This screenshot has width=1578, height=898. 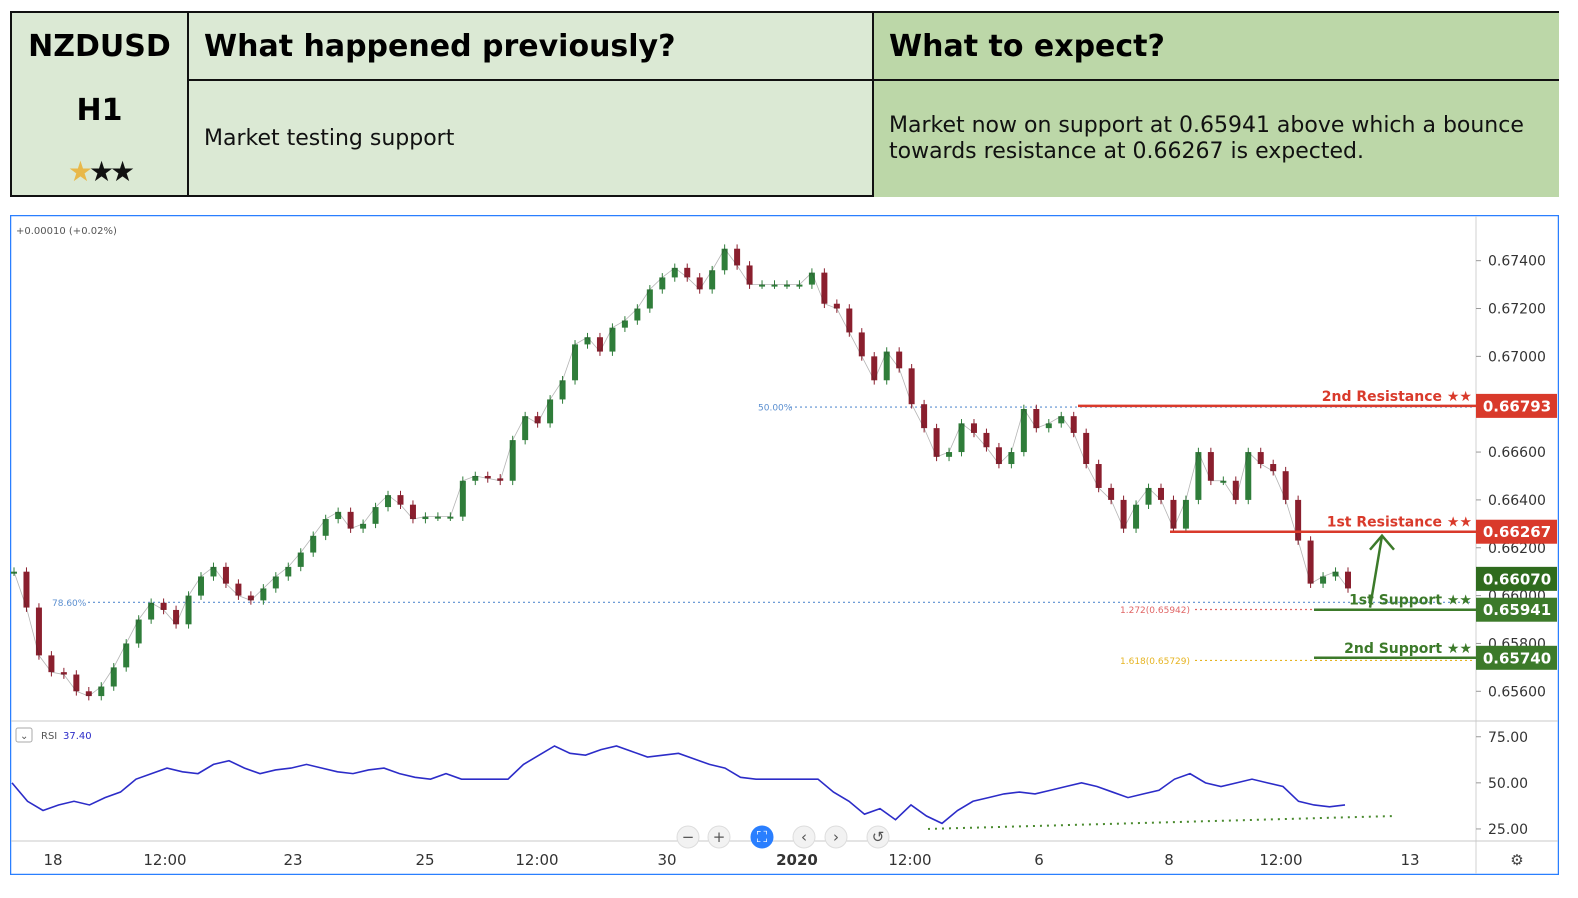 What do you see at coordinates (1516, 860) in the screenshot?
I see `gear-icon: ⚙` at bounding box center [1516, 860].